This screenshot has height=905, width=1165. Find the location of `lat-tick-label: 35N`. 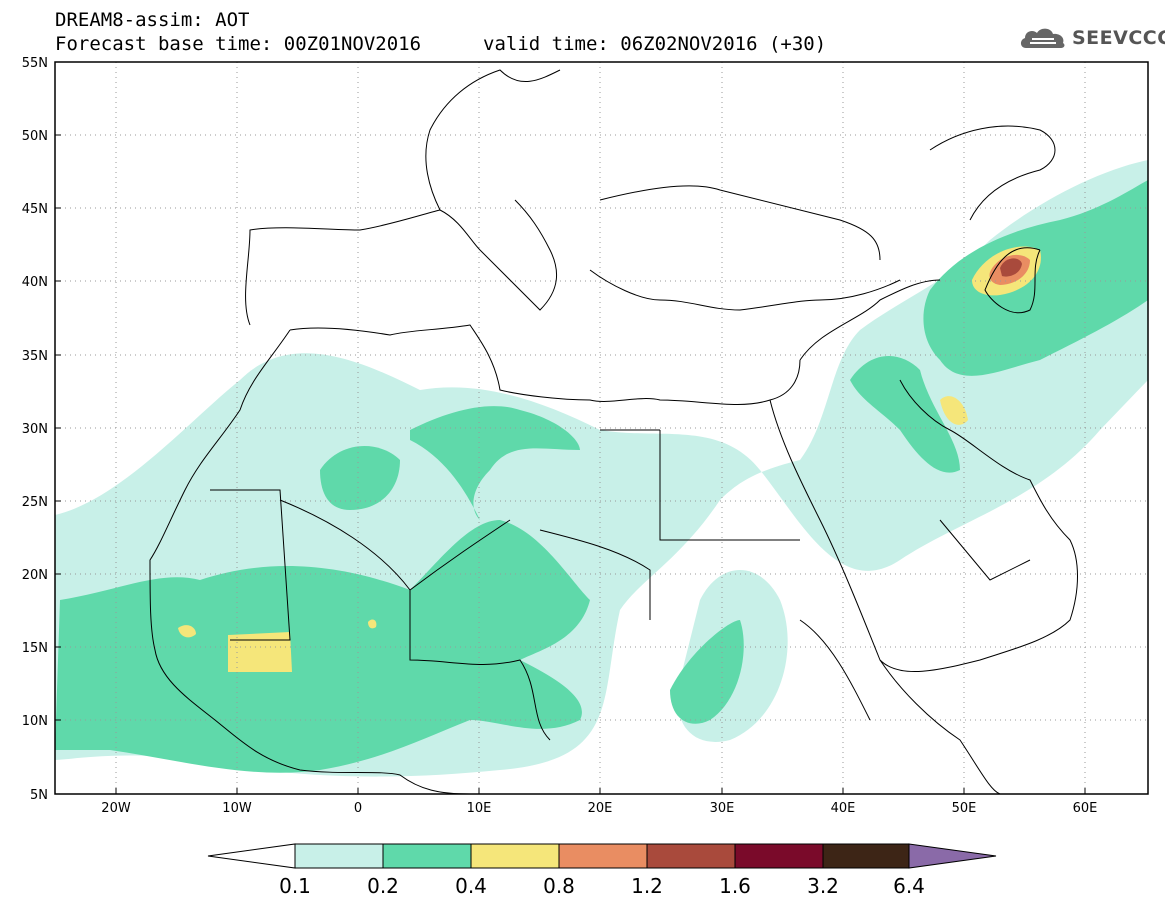

lat-tick-label: 35N is located at coordinates (35, 356).